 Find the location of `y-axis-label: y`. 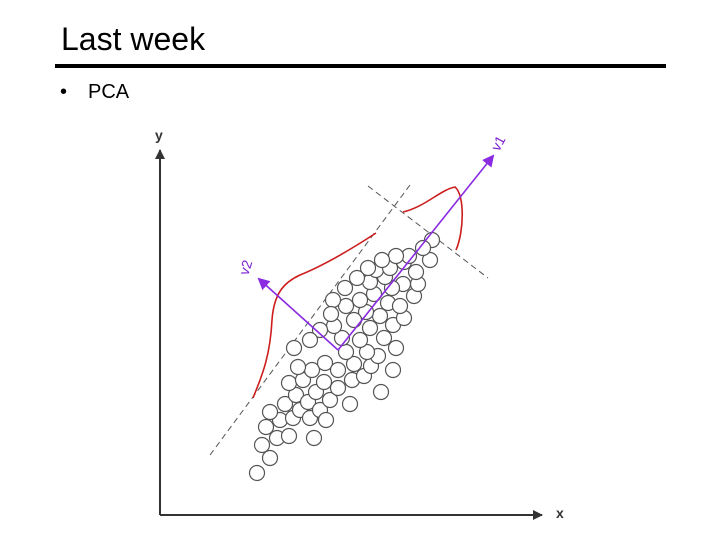

y-axis-label: y is located at coordinates (159, 135).